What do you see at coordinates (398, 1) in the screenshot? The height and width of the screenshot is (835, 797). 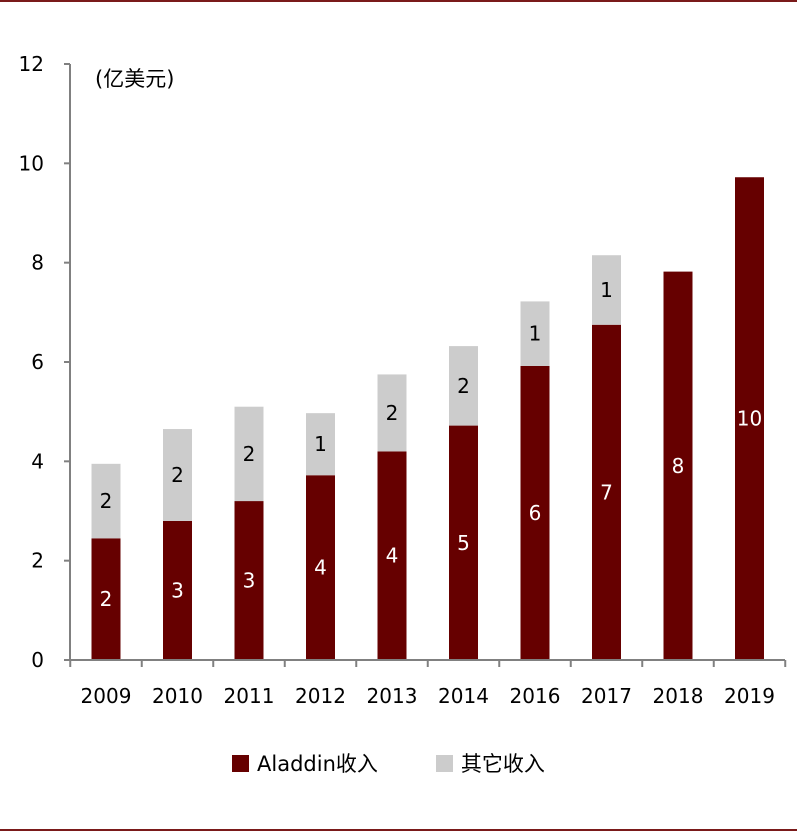 I see `top-rule` at bounding box center [398, 1].